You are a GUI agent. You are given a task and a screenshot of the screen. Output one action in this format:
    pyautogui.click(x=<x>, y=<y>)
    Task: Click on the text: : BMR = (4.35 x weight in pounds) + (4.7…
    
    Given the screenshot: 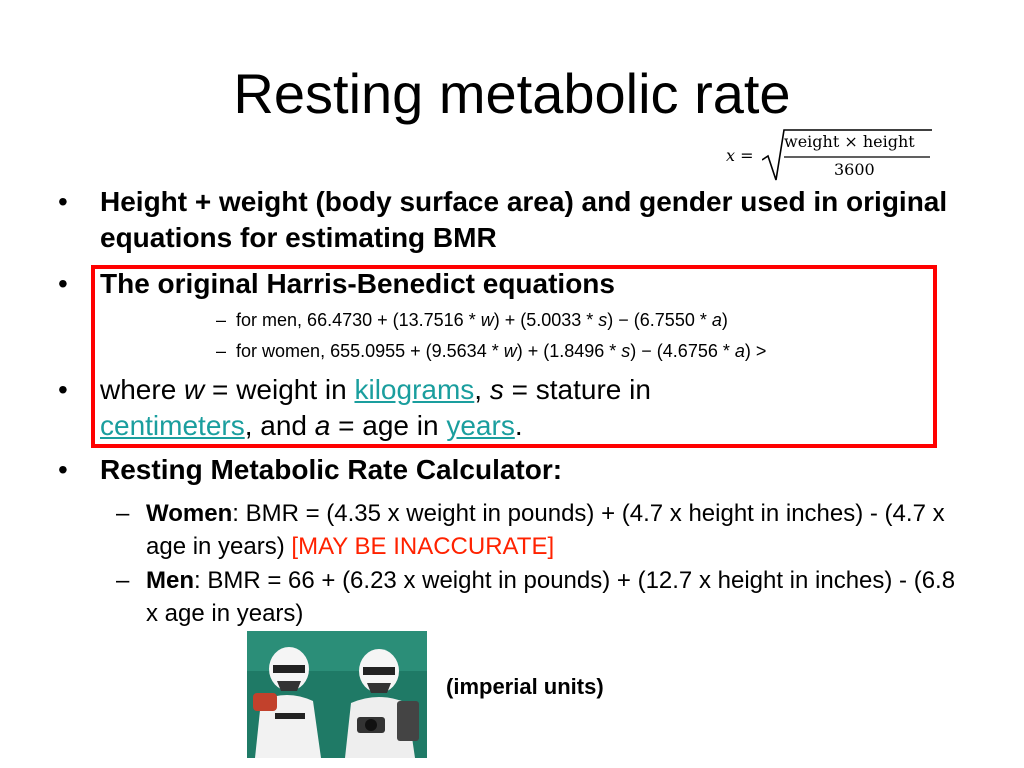 What is the action you would take?
    pyautogui.click(x=545, y=530)
    